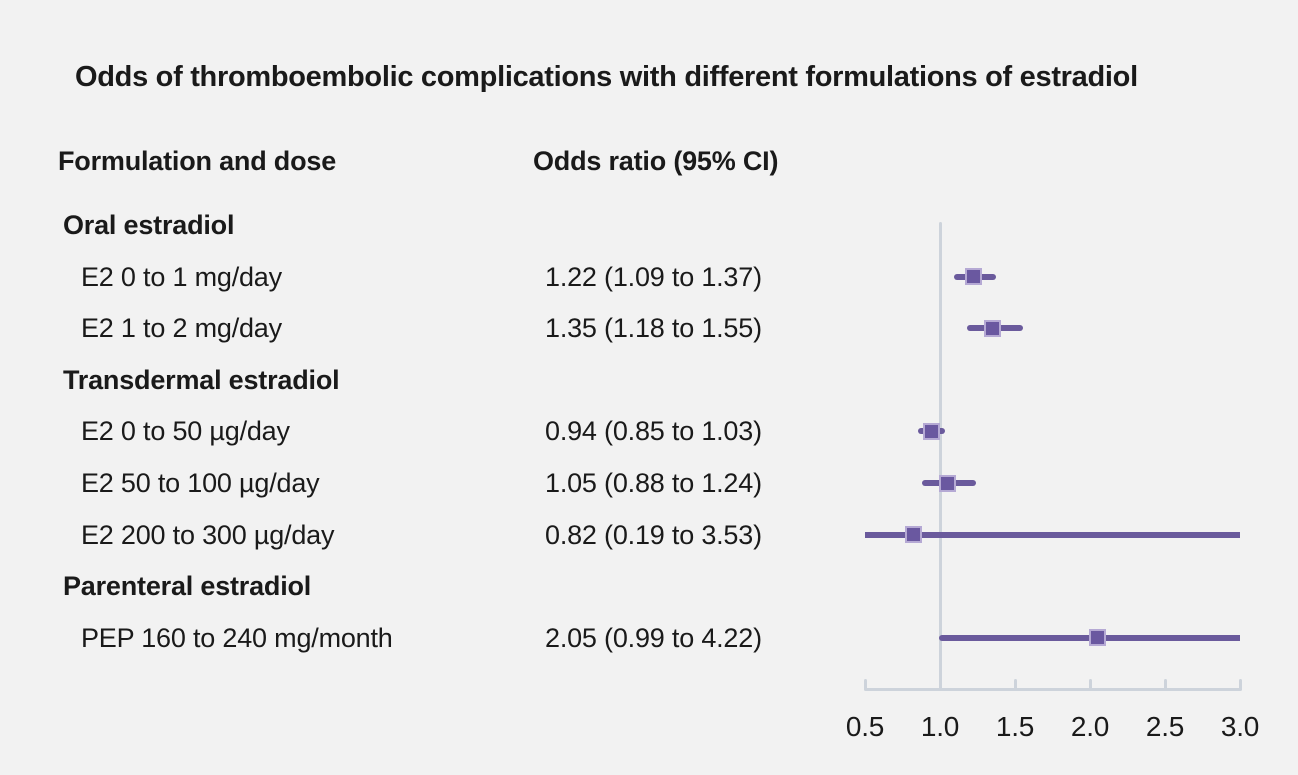 This screenshot has height=775, width=1298. I want to click on or-value: 0.94 (0.85 to 1.03), so click(653, 431).